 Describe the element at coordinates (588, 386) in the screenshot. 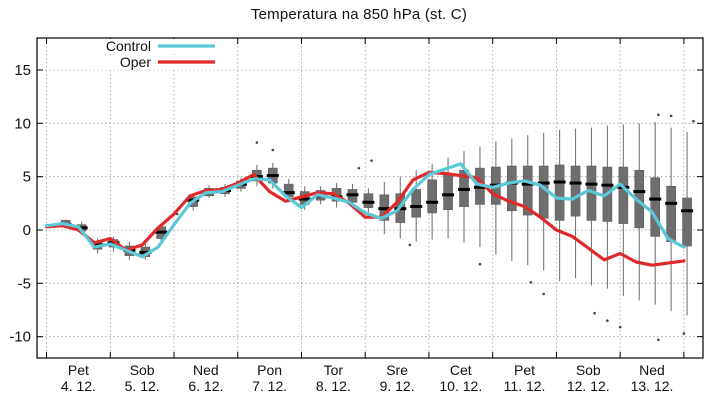

I see `x-day-date: 12. 12.` at that location.